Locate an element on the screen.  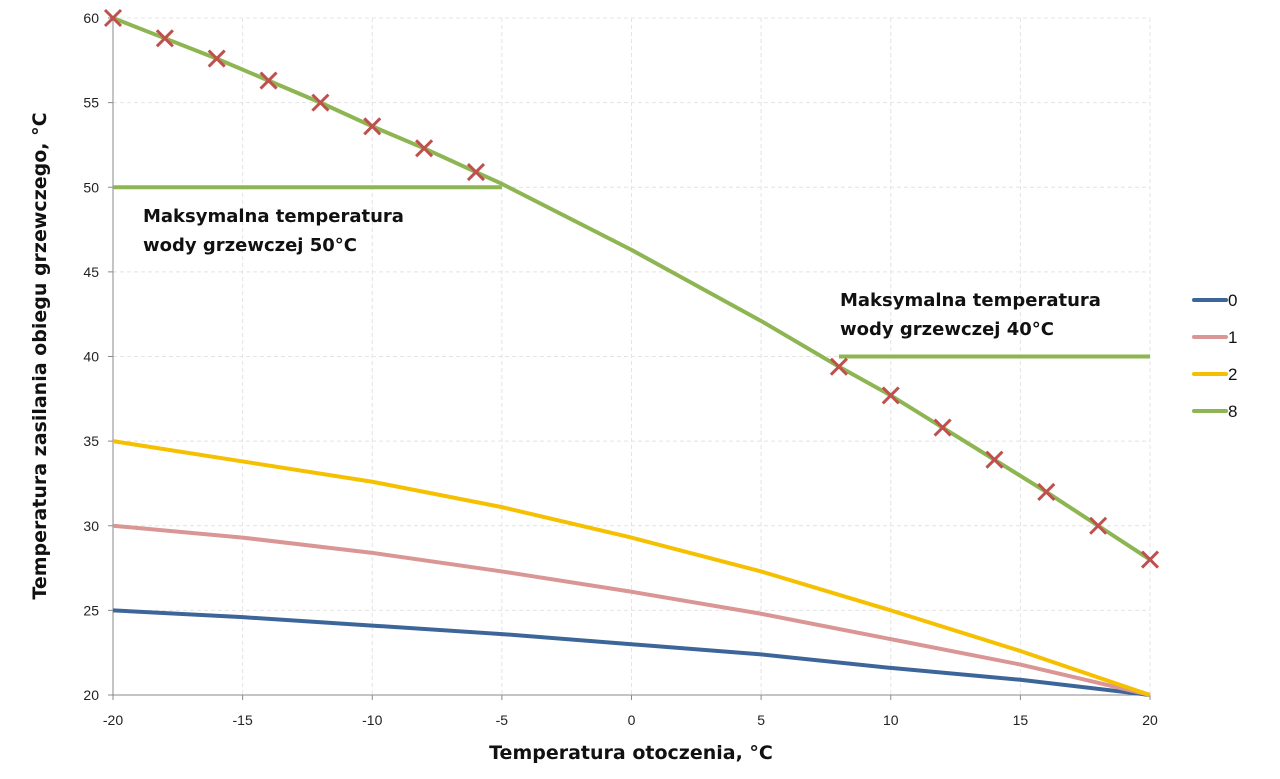
legend-label-0: 0 is located at coordinates (1232, 300).